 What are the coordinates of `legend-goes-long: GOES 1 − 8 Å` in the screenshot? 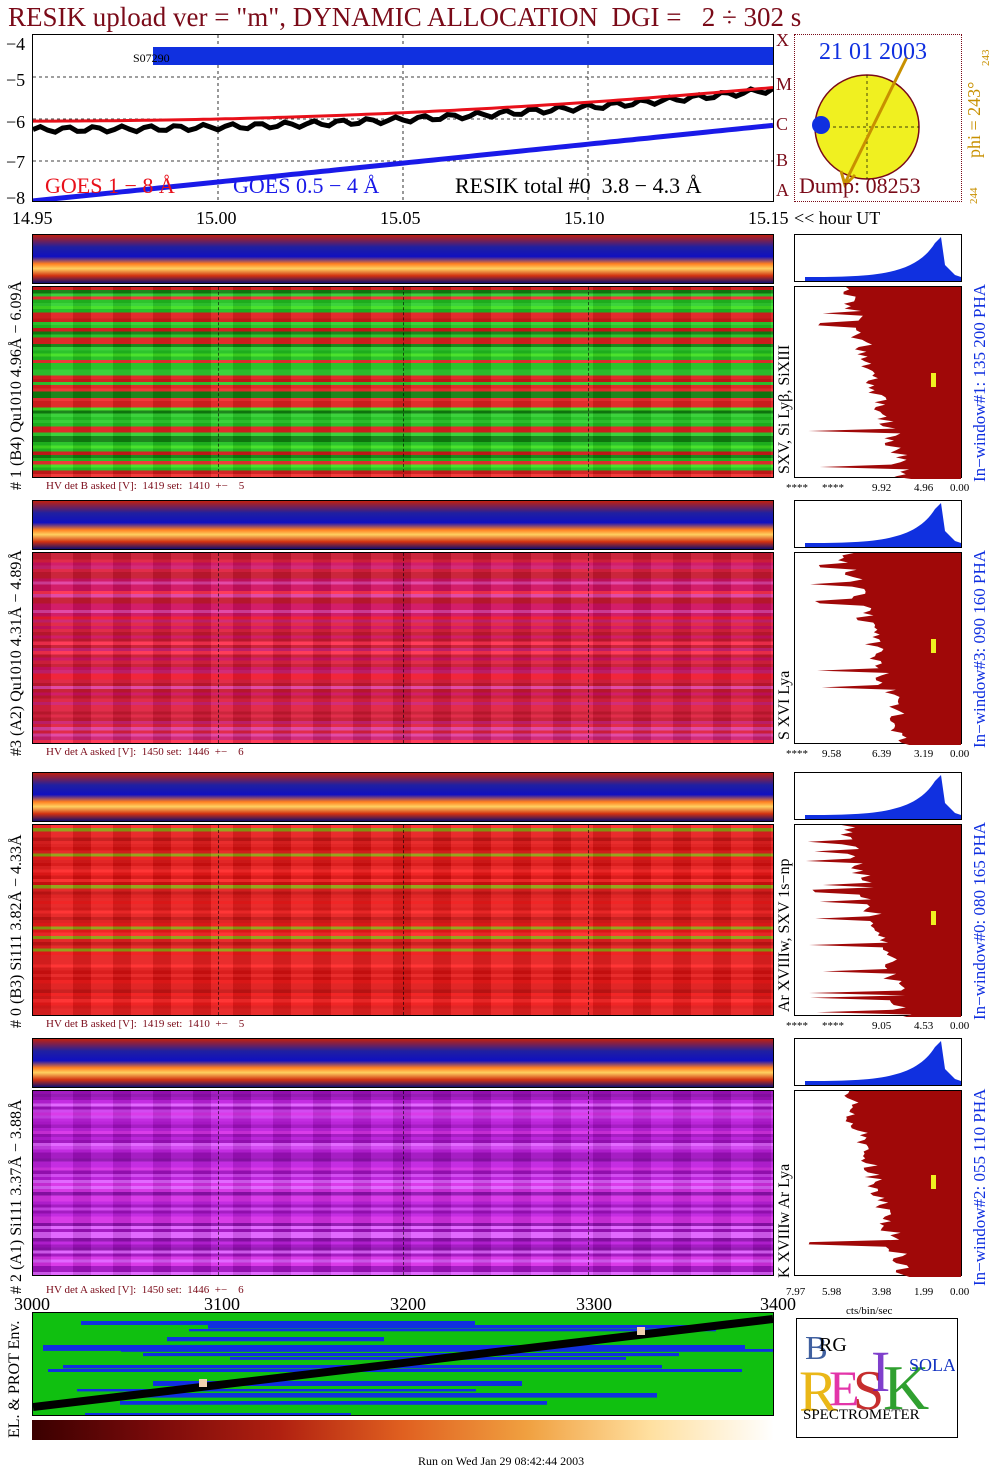 It's located at (110, 185).